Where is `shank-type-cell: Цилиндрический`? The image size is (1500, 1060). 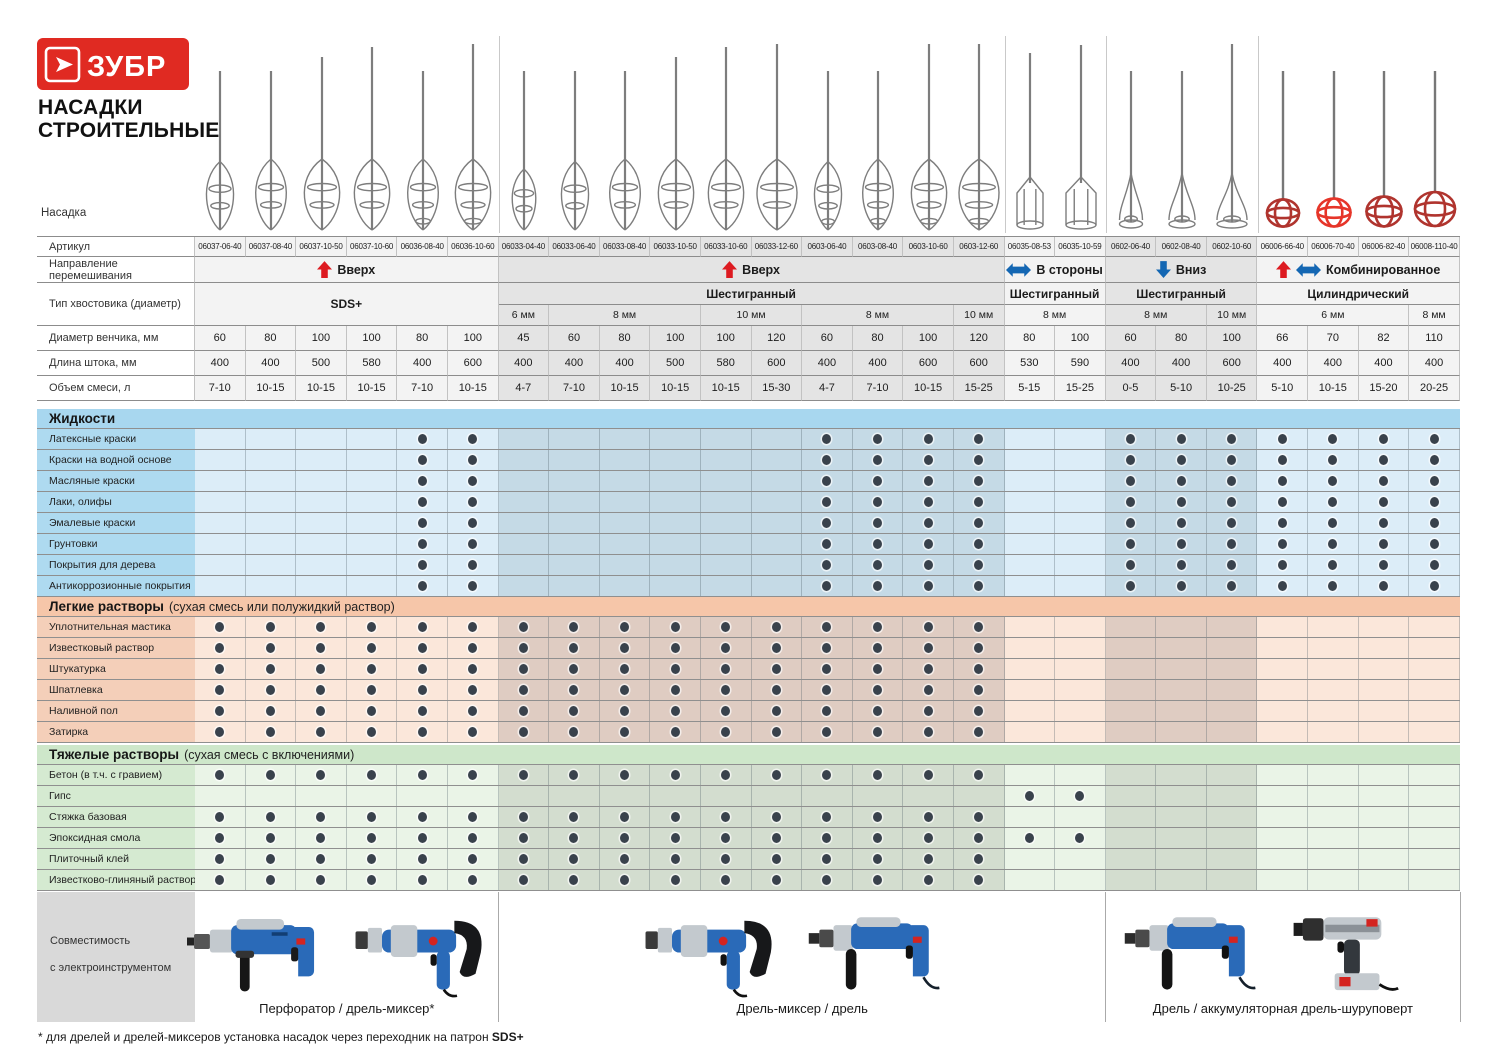 shank-type-cell: Цилиндрический is located at coordinates (1358, 294).